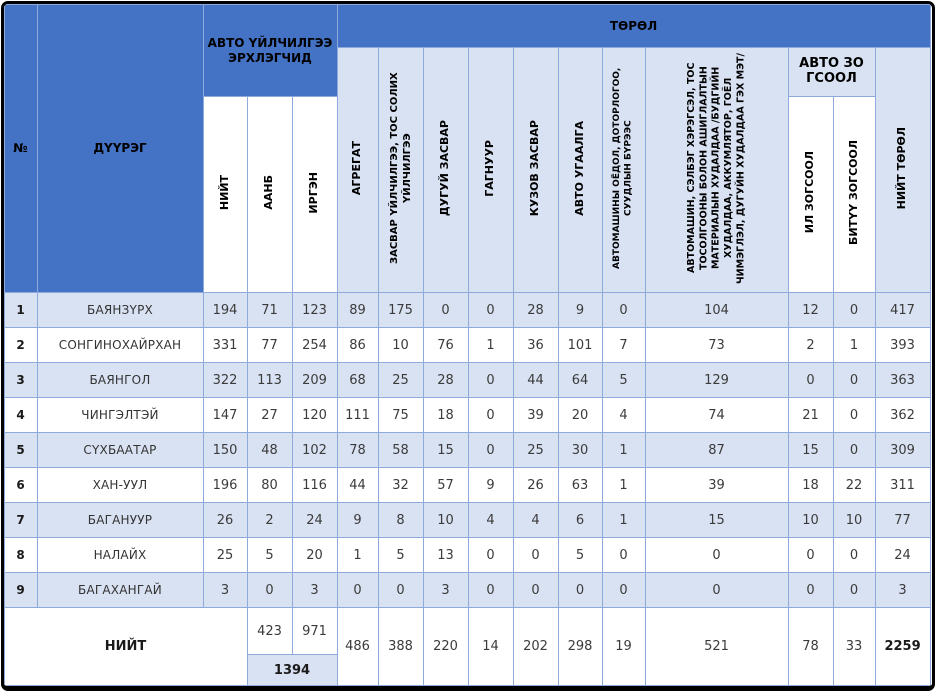 The height and width of the screenshot is (693, 935). Describe the element at coordinates (902, 345) in the screenshot. I see `data-cell: 393` at that location.